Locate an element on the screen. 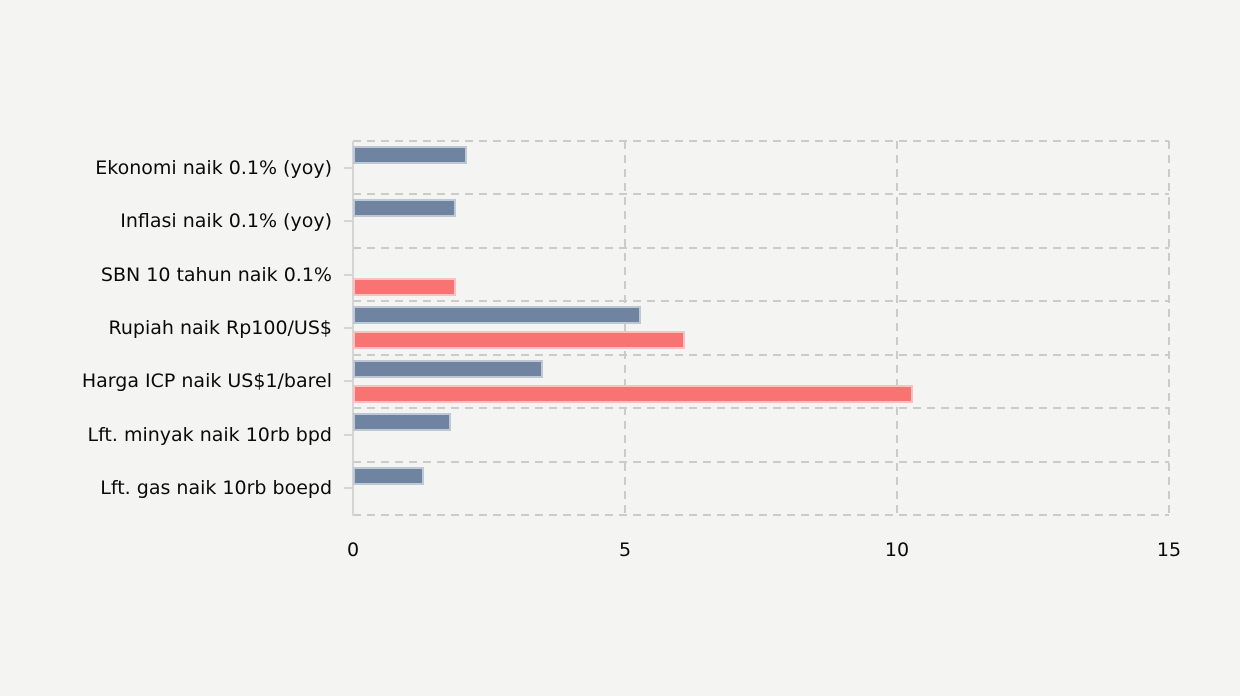 This screenshot has width=1240, height=696. category-label: Harga ICP naik US$1/barel is located at coordinates (206, 381).